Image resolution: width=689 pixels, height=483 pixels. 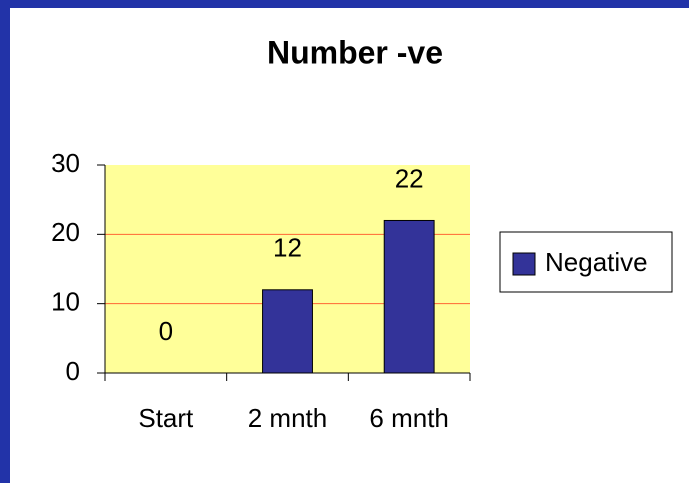 What do you see at coordinates (65, 232) in the screenshot?
I see `y-tick-label: 20` at bounding box center [65, 232].